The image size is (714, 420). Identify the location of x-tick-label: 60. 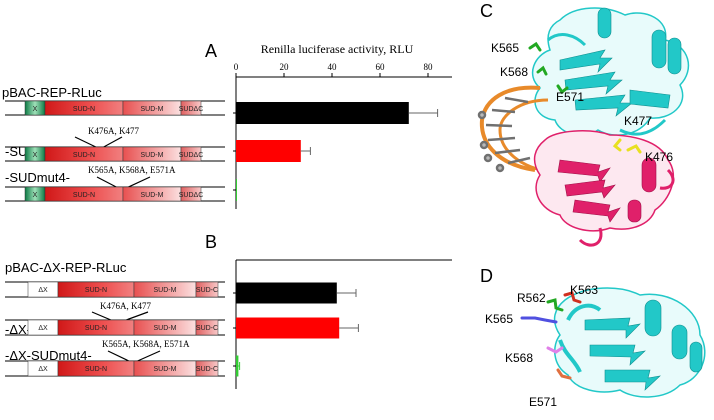
(381, 67).